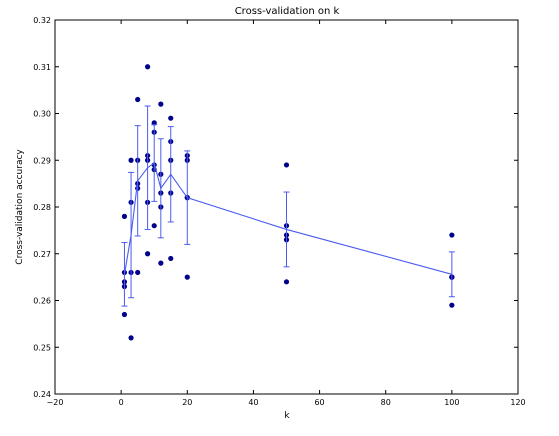 The width and height of the screenshot is (559, 436). What do you see at coordinates (42, 160) in the screenshot?
I see `y-tick-label: 0.29` at bounding box center [42, 160].